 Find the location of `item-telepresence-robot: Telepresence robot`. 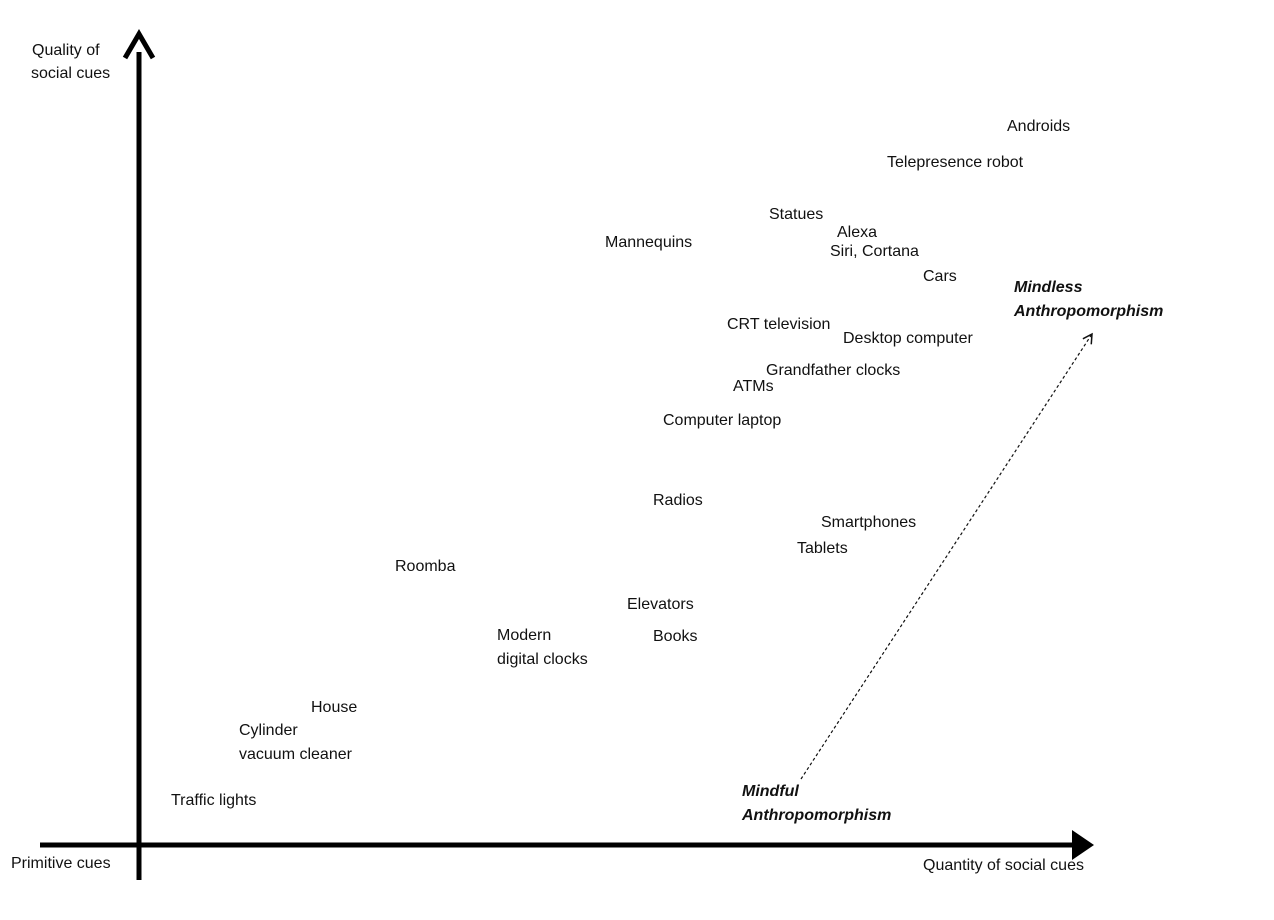

item-telepresence-robot: Telepresence robot is located at coordinates (955, 162).